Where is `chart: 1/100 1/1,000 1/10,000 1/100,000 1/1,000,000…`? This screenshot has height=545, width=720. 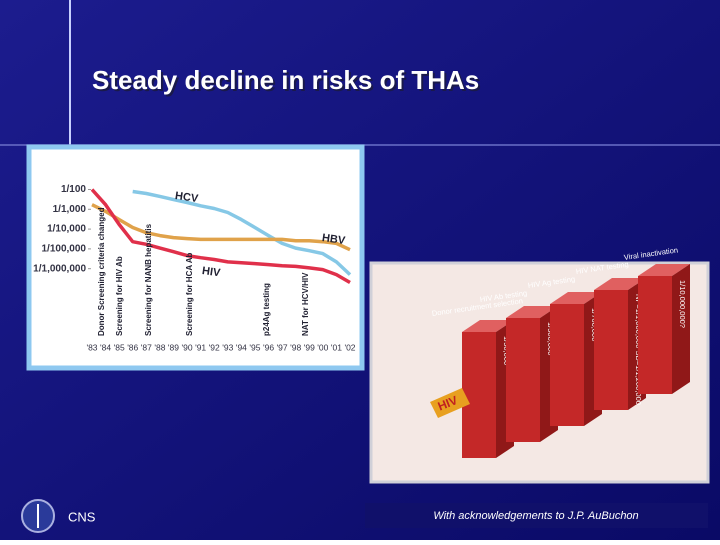
chart: 1/100 1/1,000 1/10,000 1/100,000 1/1,000,000… is located at coordinates (194, 268).